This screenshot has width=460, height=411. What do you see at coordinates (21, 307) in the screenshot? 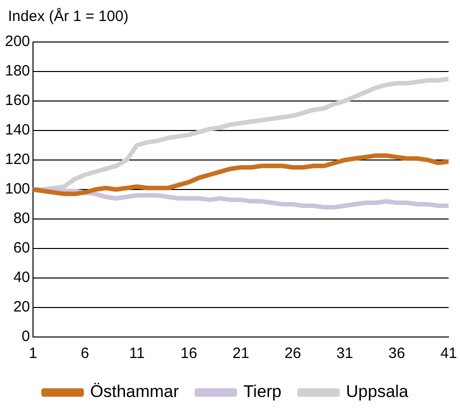
I see `y-tick-label: 20` at bounding box center [21, 307].